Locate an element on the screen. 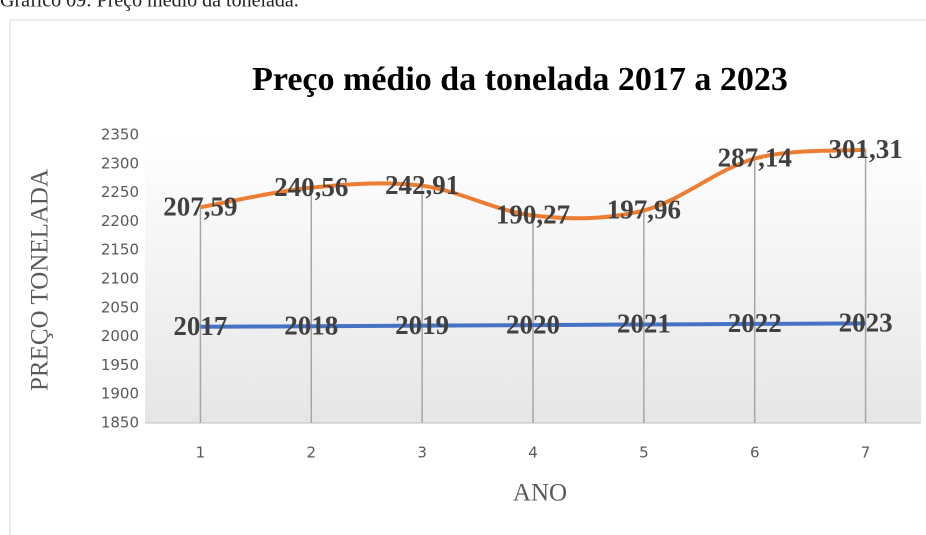 The image size is (926, 535). x-tick-label: 4 is located at coordinates (533, 453).